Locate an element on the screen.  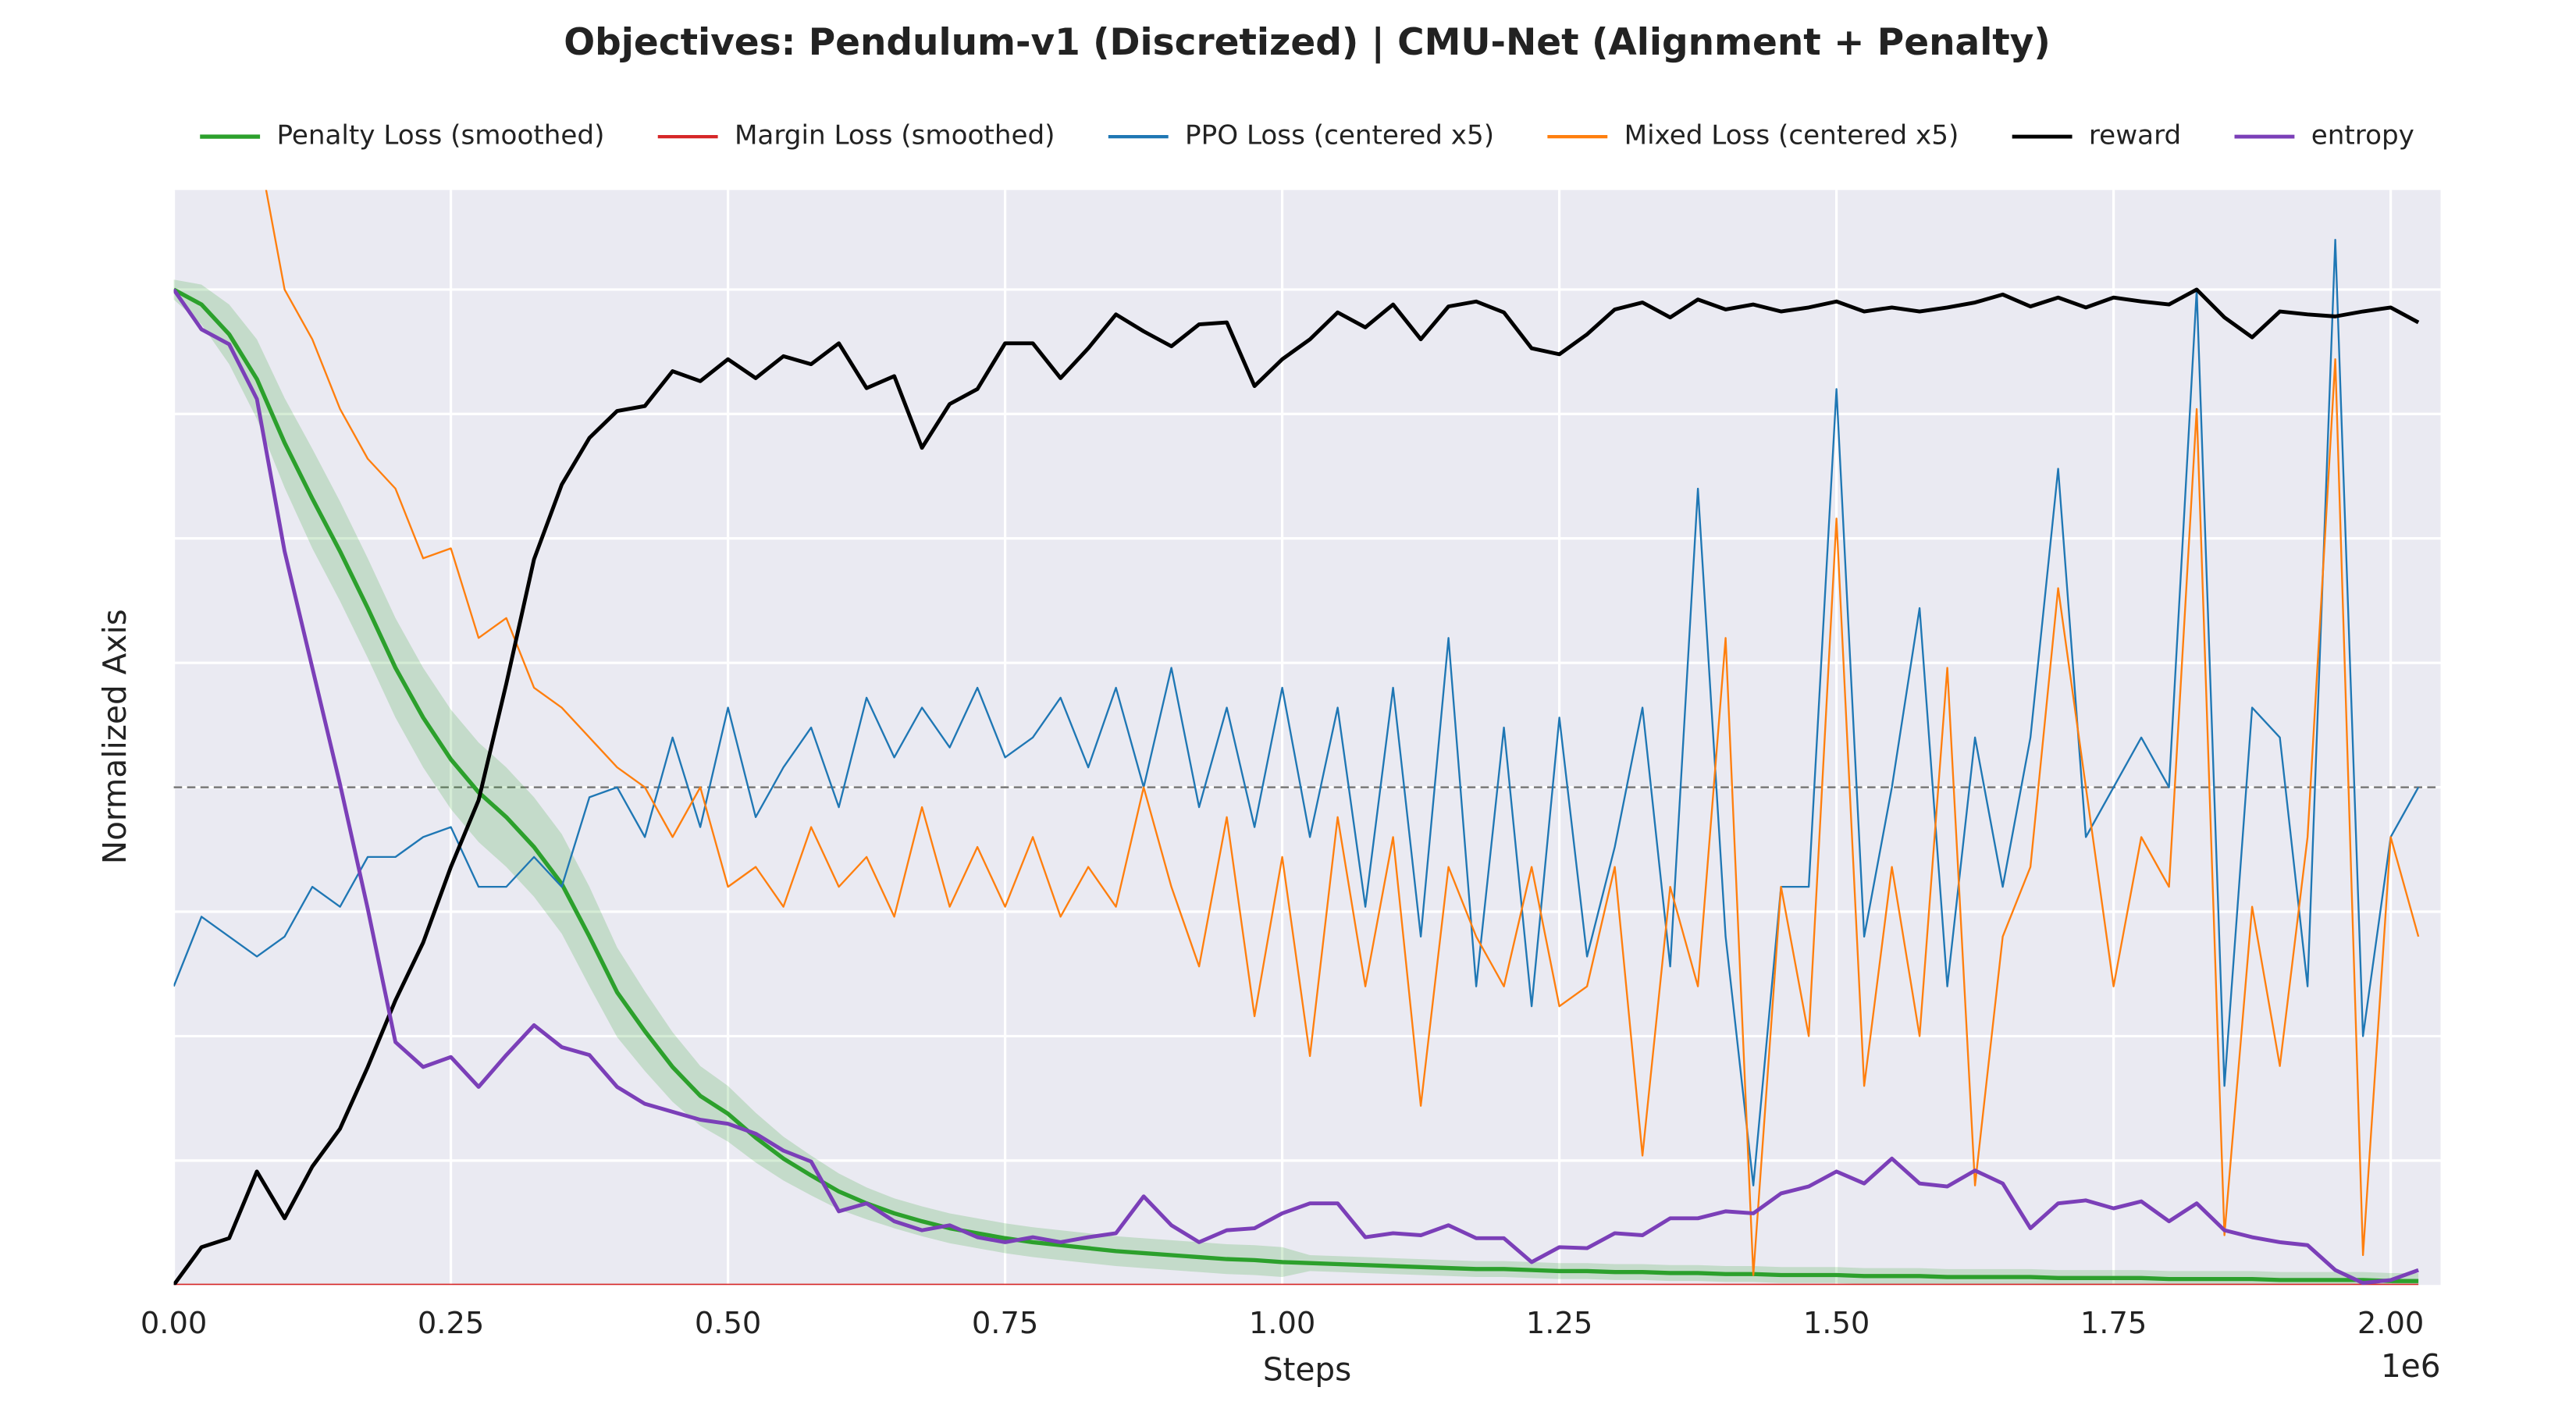
labels: 0.00 0.25 0.50 0.75 1.00 1.25 1.50 1.75 2.00 is located at coordinates (1283, 1323).